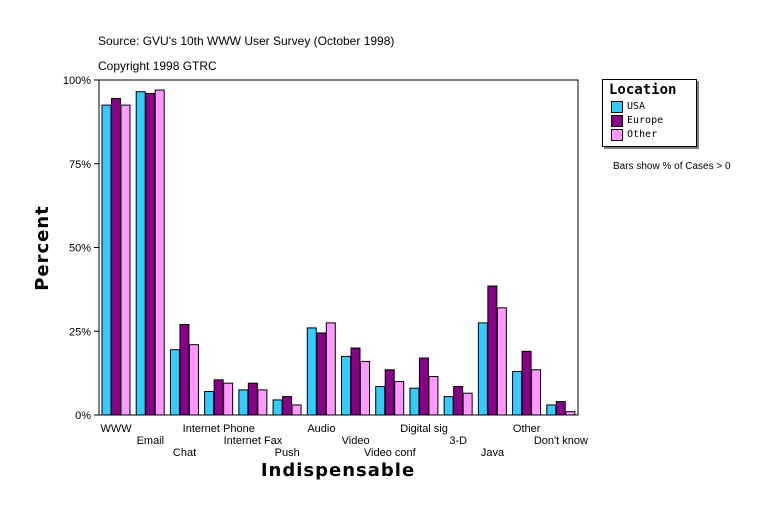 The width and height of the screenshot is (767, 518). Describe the element at coordinates (262, 402) in the screenshot. I see `bar-internet-fax-other` at that location.